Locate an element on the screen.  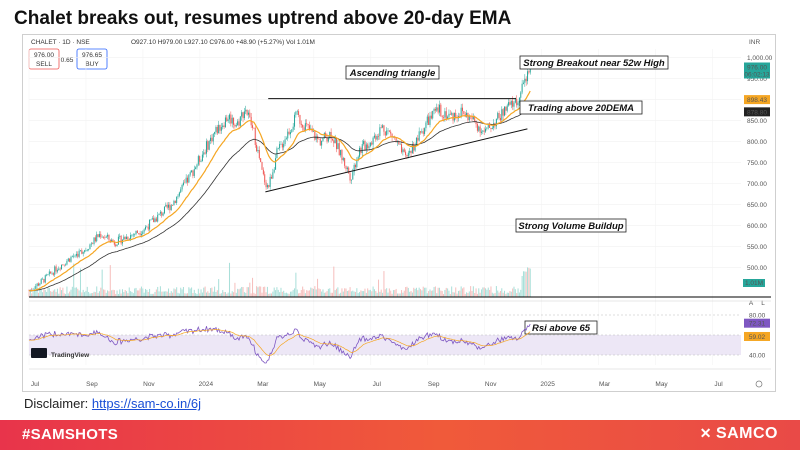
disclaimer-link: https://sam-co.in/6j is located at coordinates (146, 403).